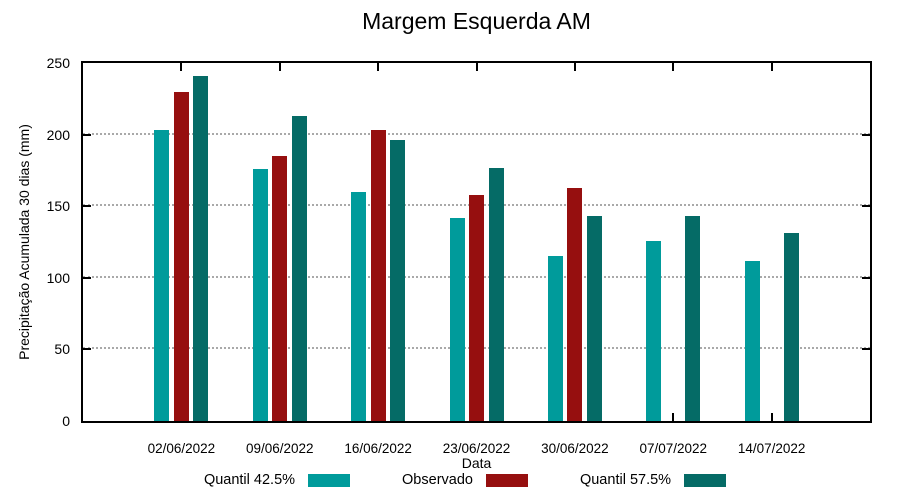  I want to click on x-tick-label: 09/06/2022, so click(279, 448).